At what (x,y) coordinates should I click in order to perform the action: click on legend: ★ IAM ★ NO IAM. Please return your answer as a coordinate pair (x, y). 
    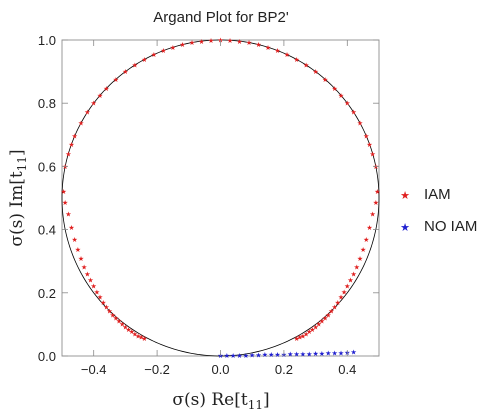
    Looking at the image, I should click on (438, 210).